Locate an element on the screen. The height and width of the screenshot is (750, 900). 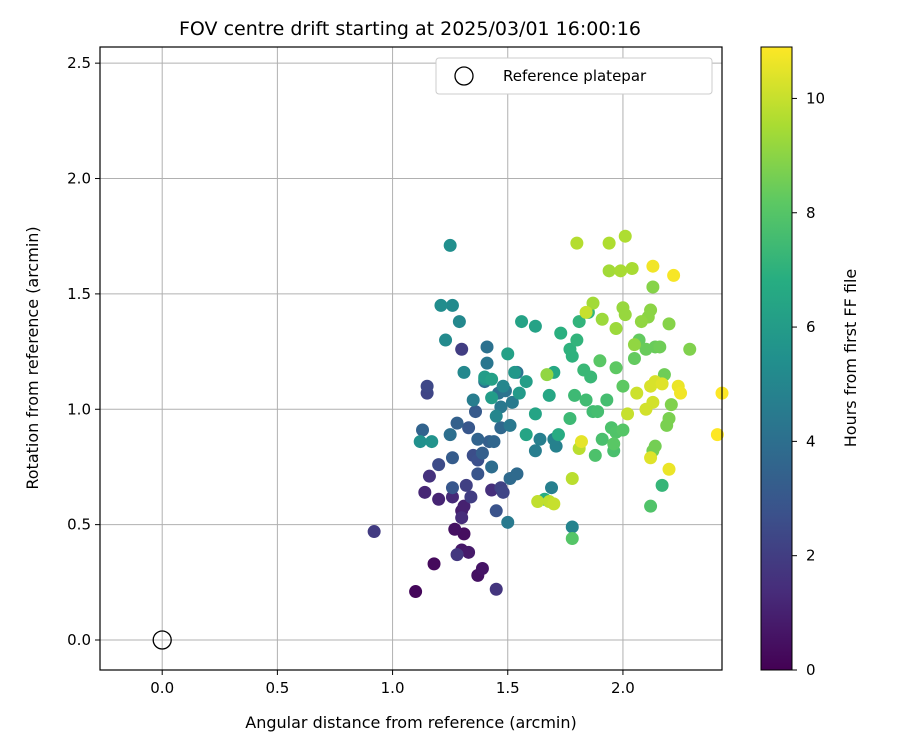
colorbar: 0 2 4 6 8 10 Hours from first FF file is located at coordinates (810, 362).